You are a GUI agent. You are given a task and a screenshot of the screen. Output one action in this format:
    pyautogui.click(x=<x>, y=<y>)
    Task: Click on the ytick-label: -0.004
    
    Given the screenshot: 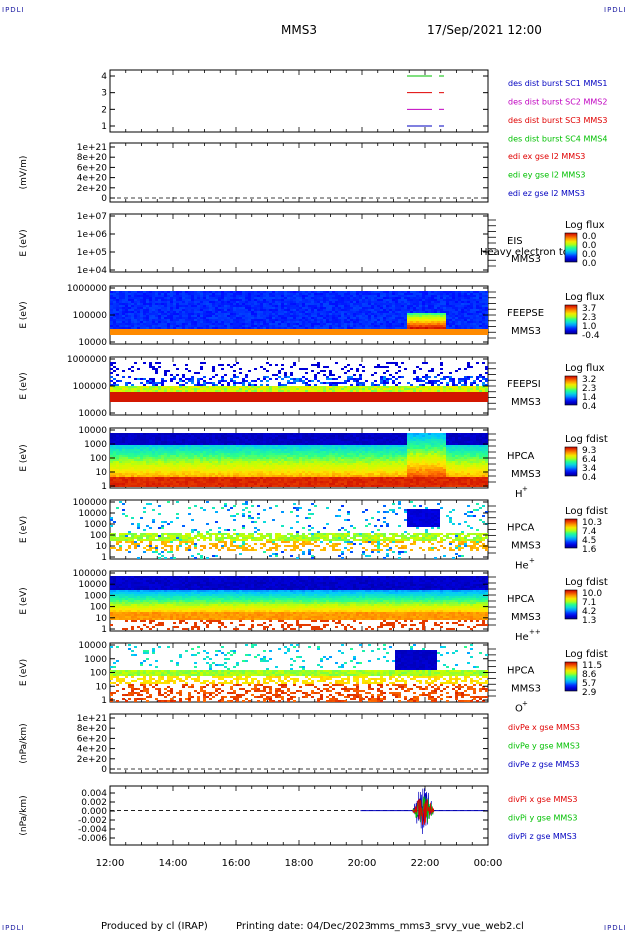 What is the action you would take?
    pyautogui.click(x=92, y=830)
    